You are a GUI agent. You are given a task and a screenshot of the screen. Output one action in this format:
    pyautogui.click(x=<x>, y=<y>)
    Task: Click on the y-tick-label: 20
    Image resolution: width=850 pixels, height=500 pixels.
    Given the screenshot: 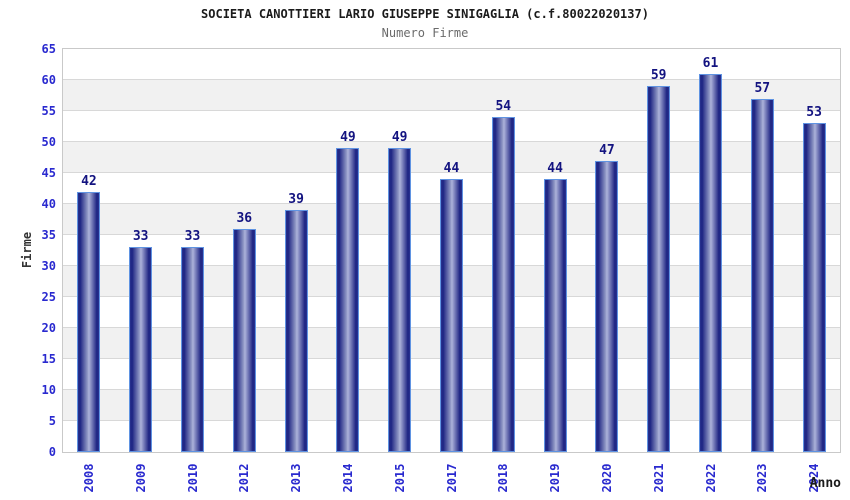 What is the action you would take?
    pyautogui.click(x=48, y=328)
    